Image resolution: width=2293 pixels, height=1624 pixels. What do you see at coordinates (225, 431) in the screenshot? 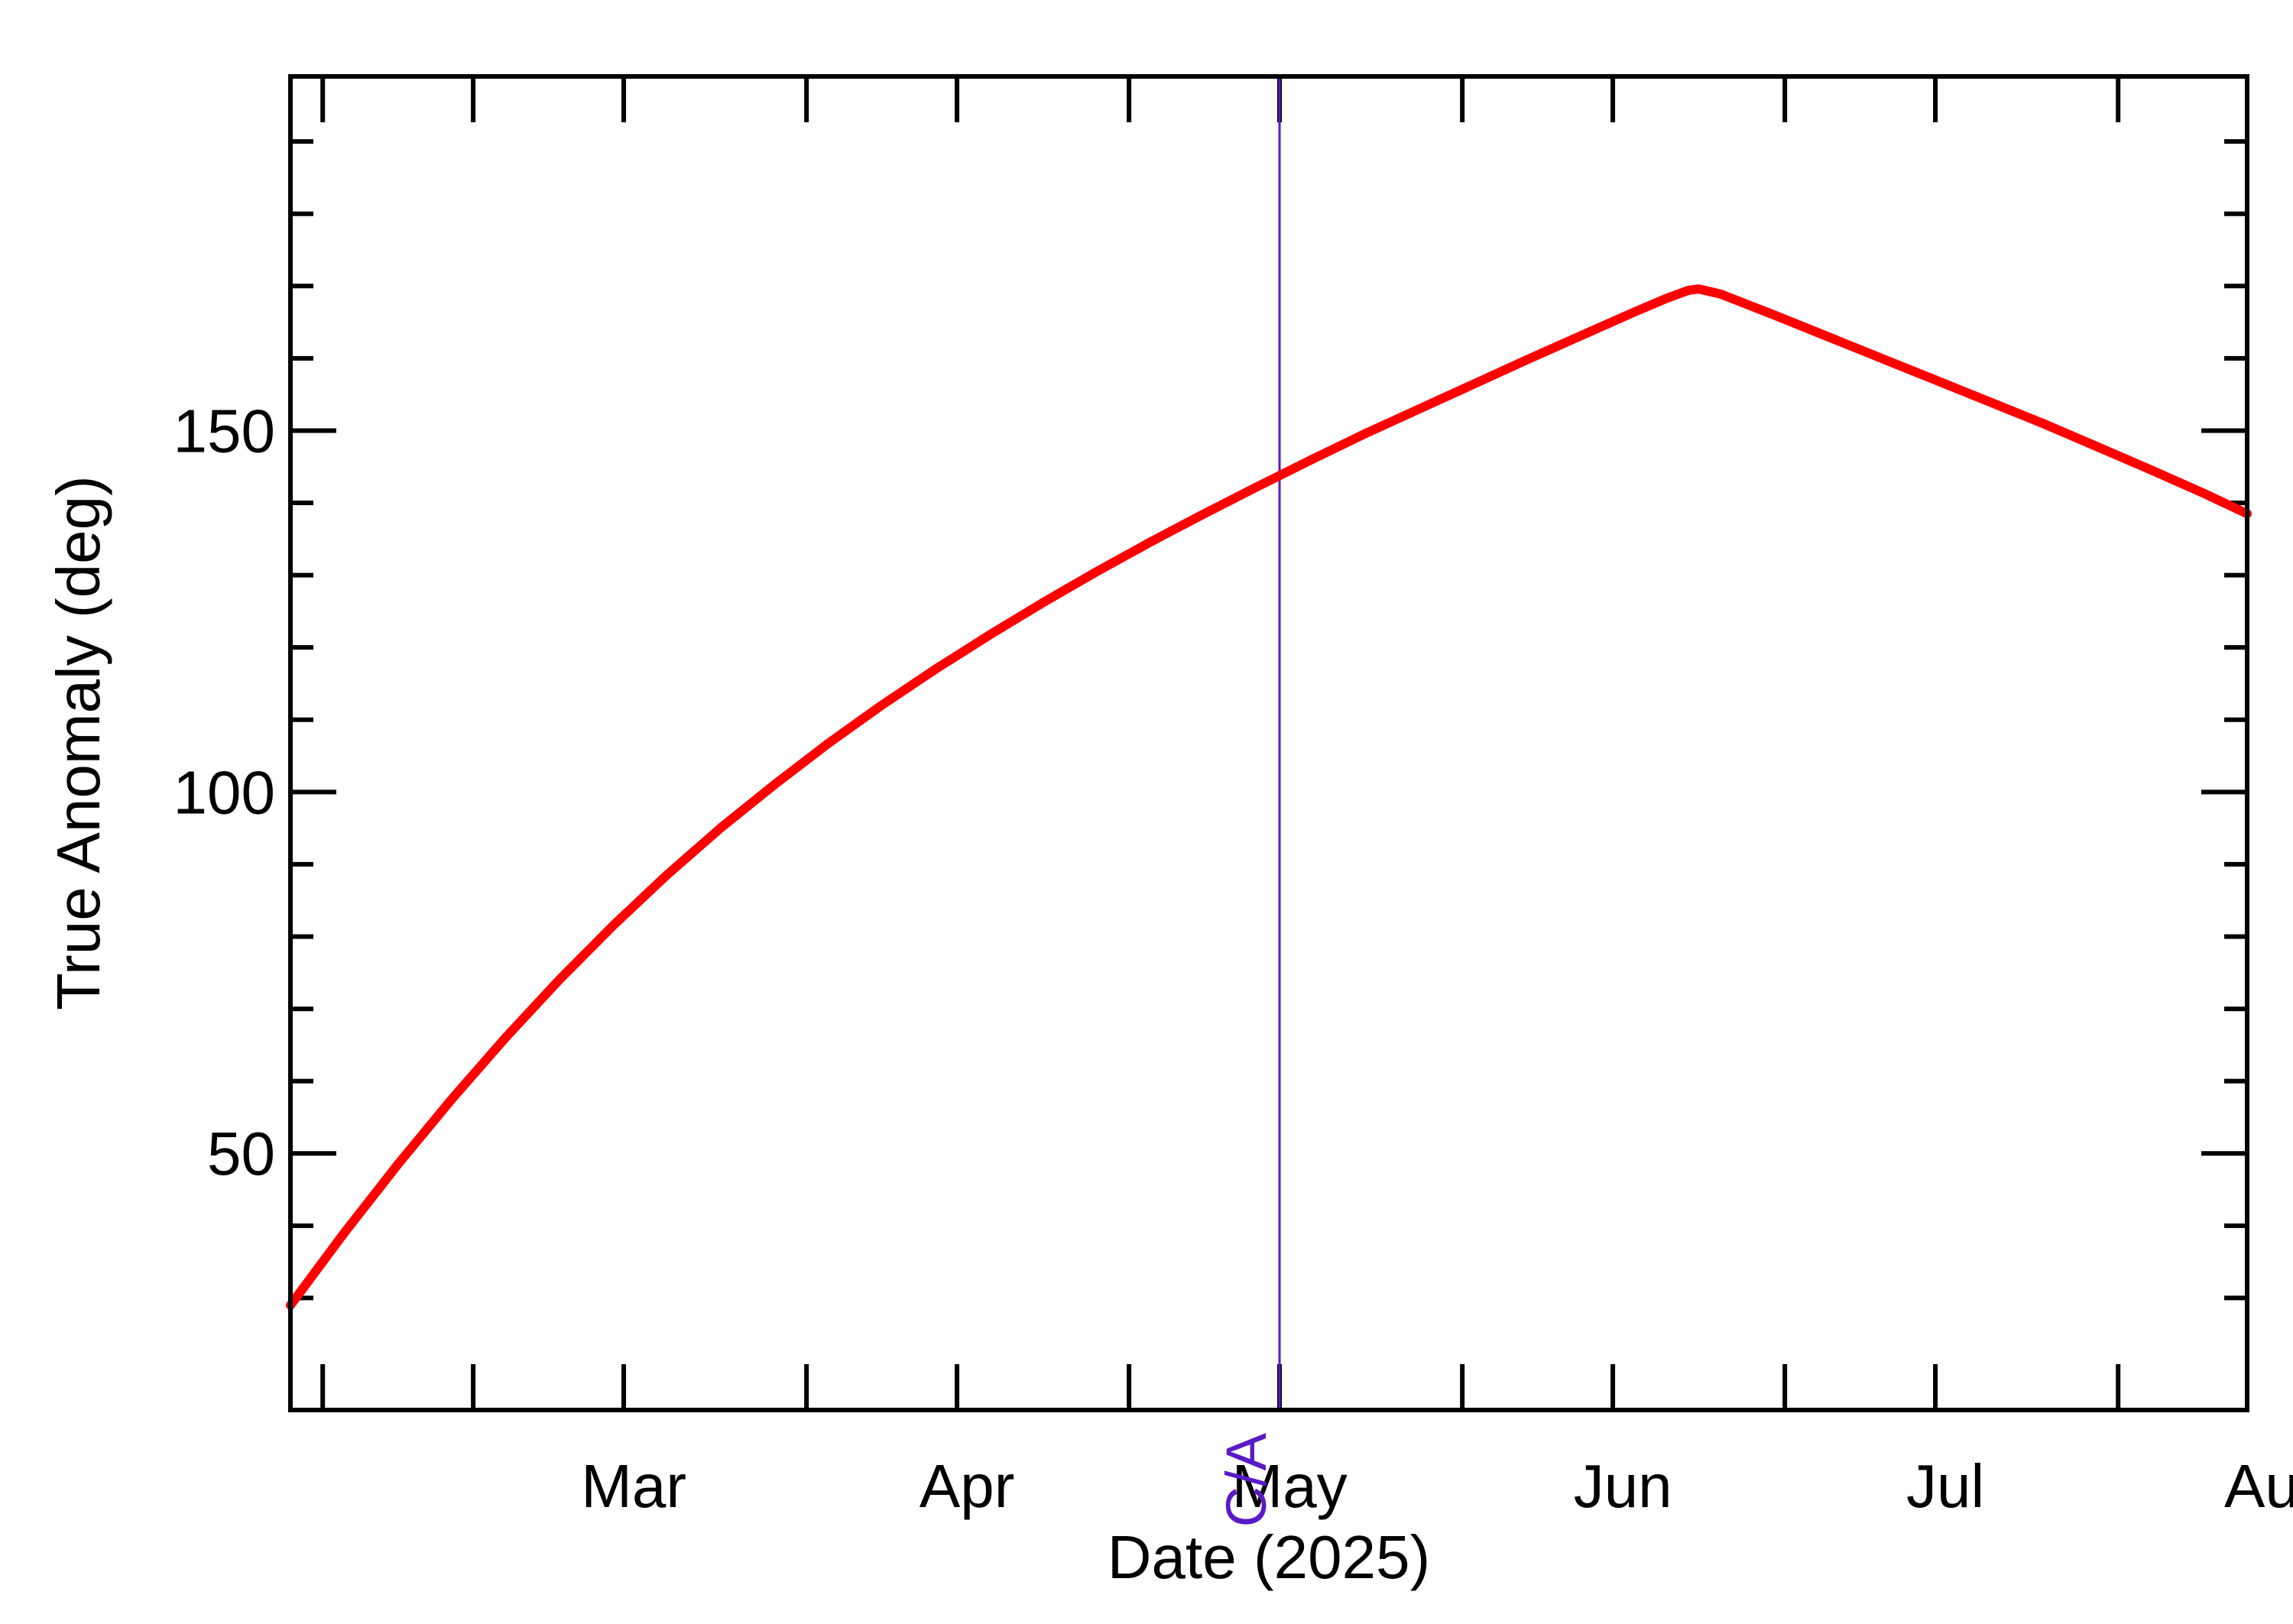
I see `y-tick-label: 150` at bounding box center [225, 431].